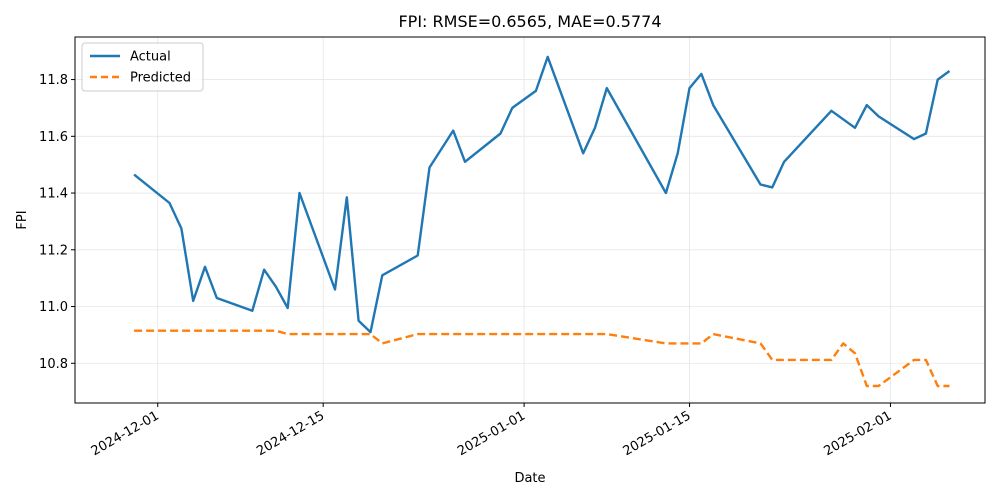 The height and width of the screenshot is (500, 1000). Describe the element at coordinates (53, 137) in the screenshot. I see `y-tick-label: 11.6` at that location.